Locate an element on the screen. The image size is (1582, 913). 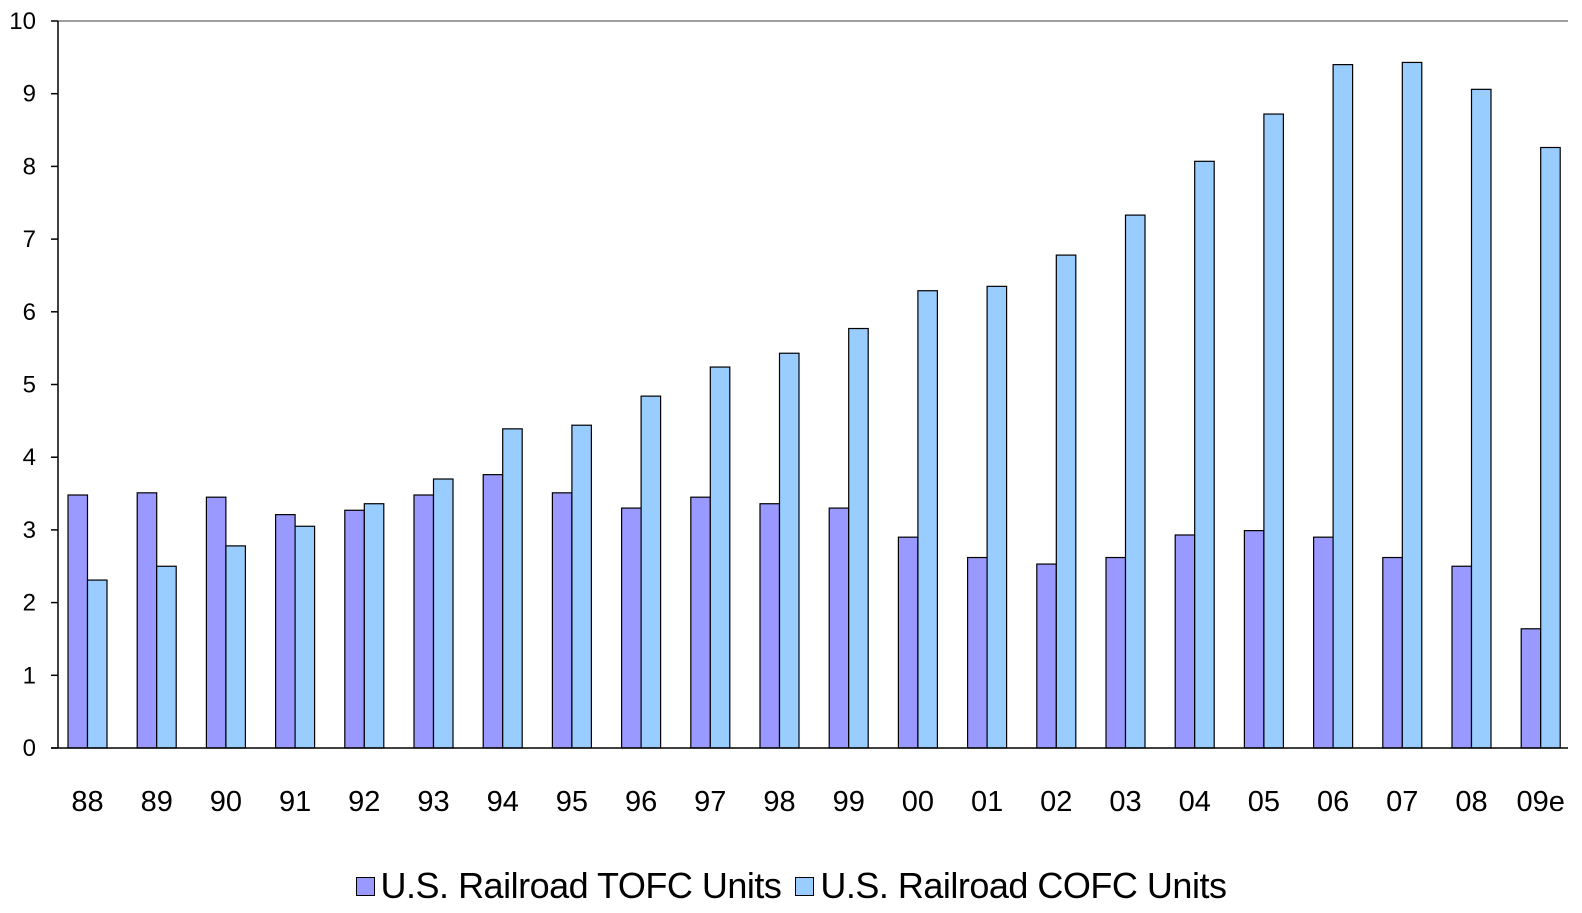
x-tick-label: 07 is located at coordinates (1402, 802).